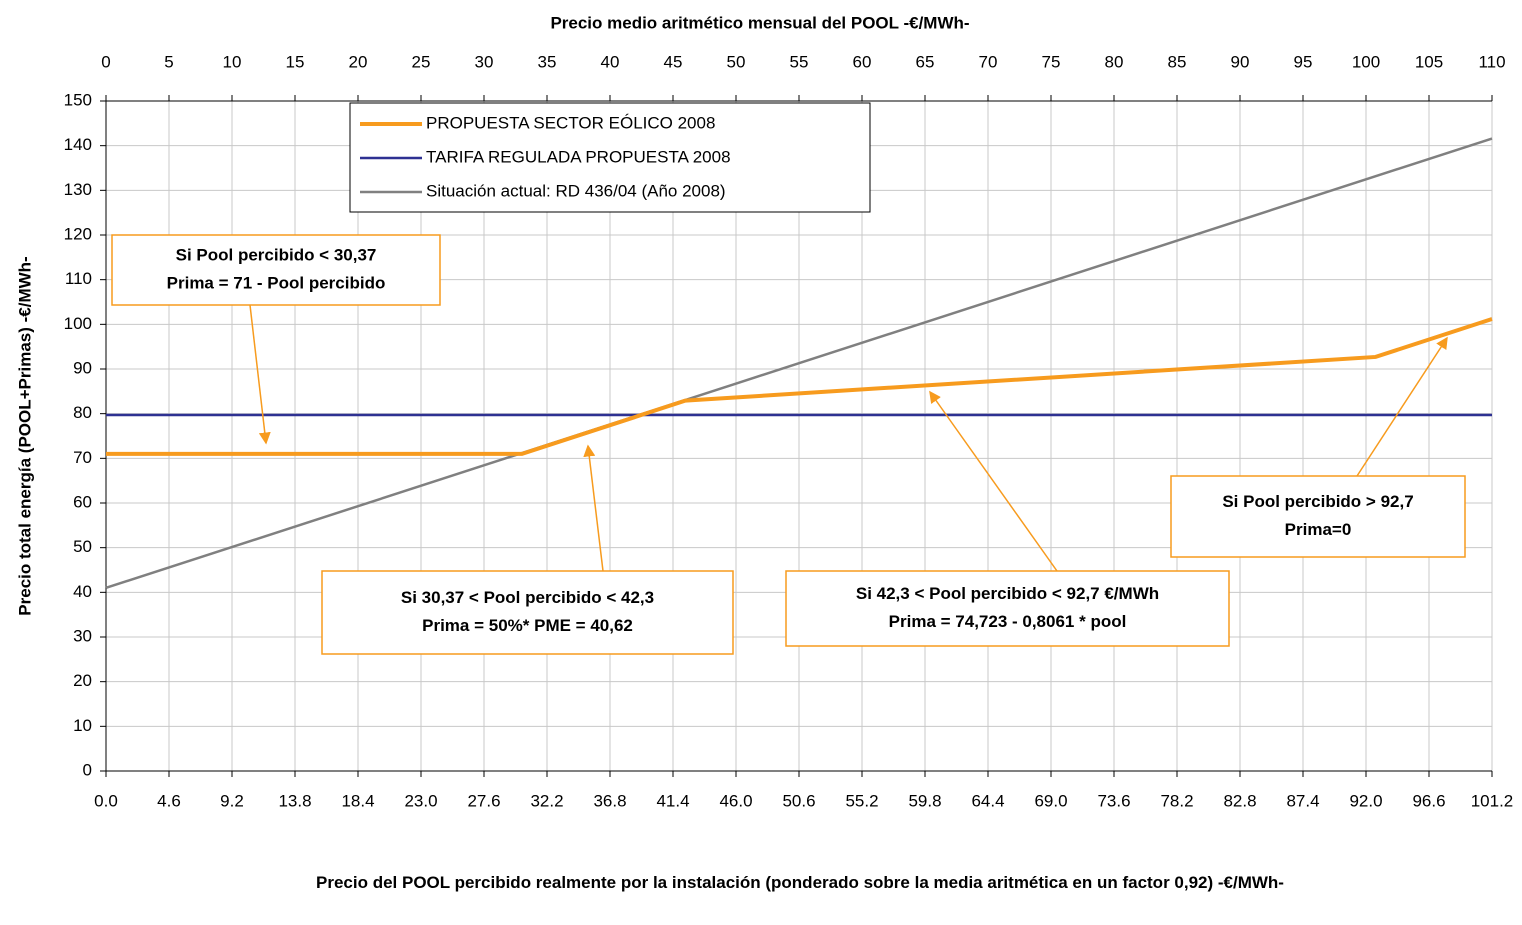 This screenshot has width=1522, height=925. What do you see at coordinates (736, 61) in the screenshot?
I see `x2-tick-label: 50` at bounding box center [736, 61].